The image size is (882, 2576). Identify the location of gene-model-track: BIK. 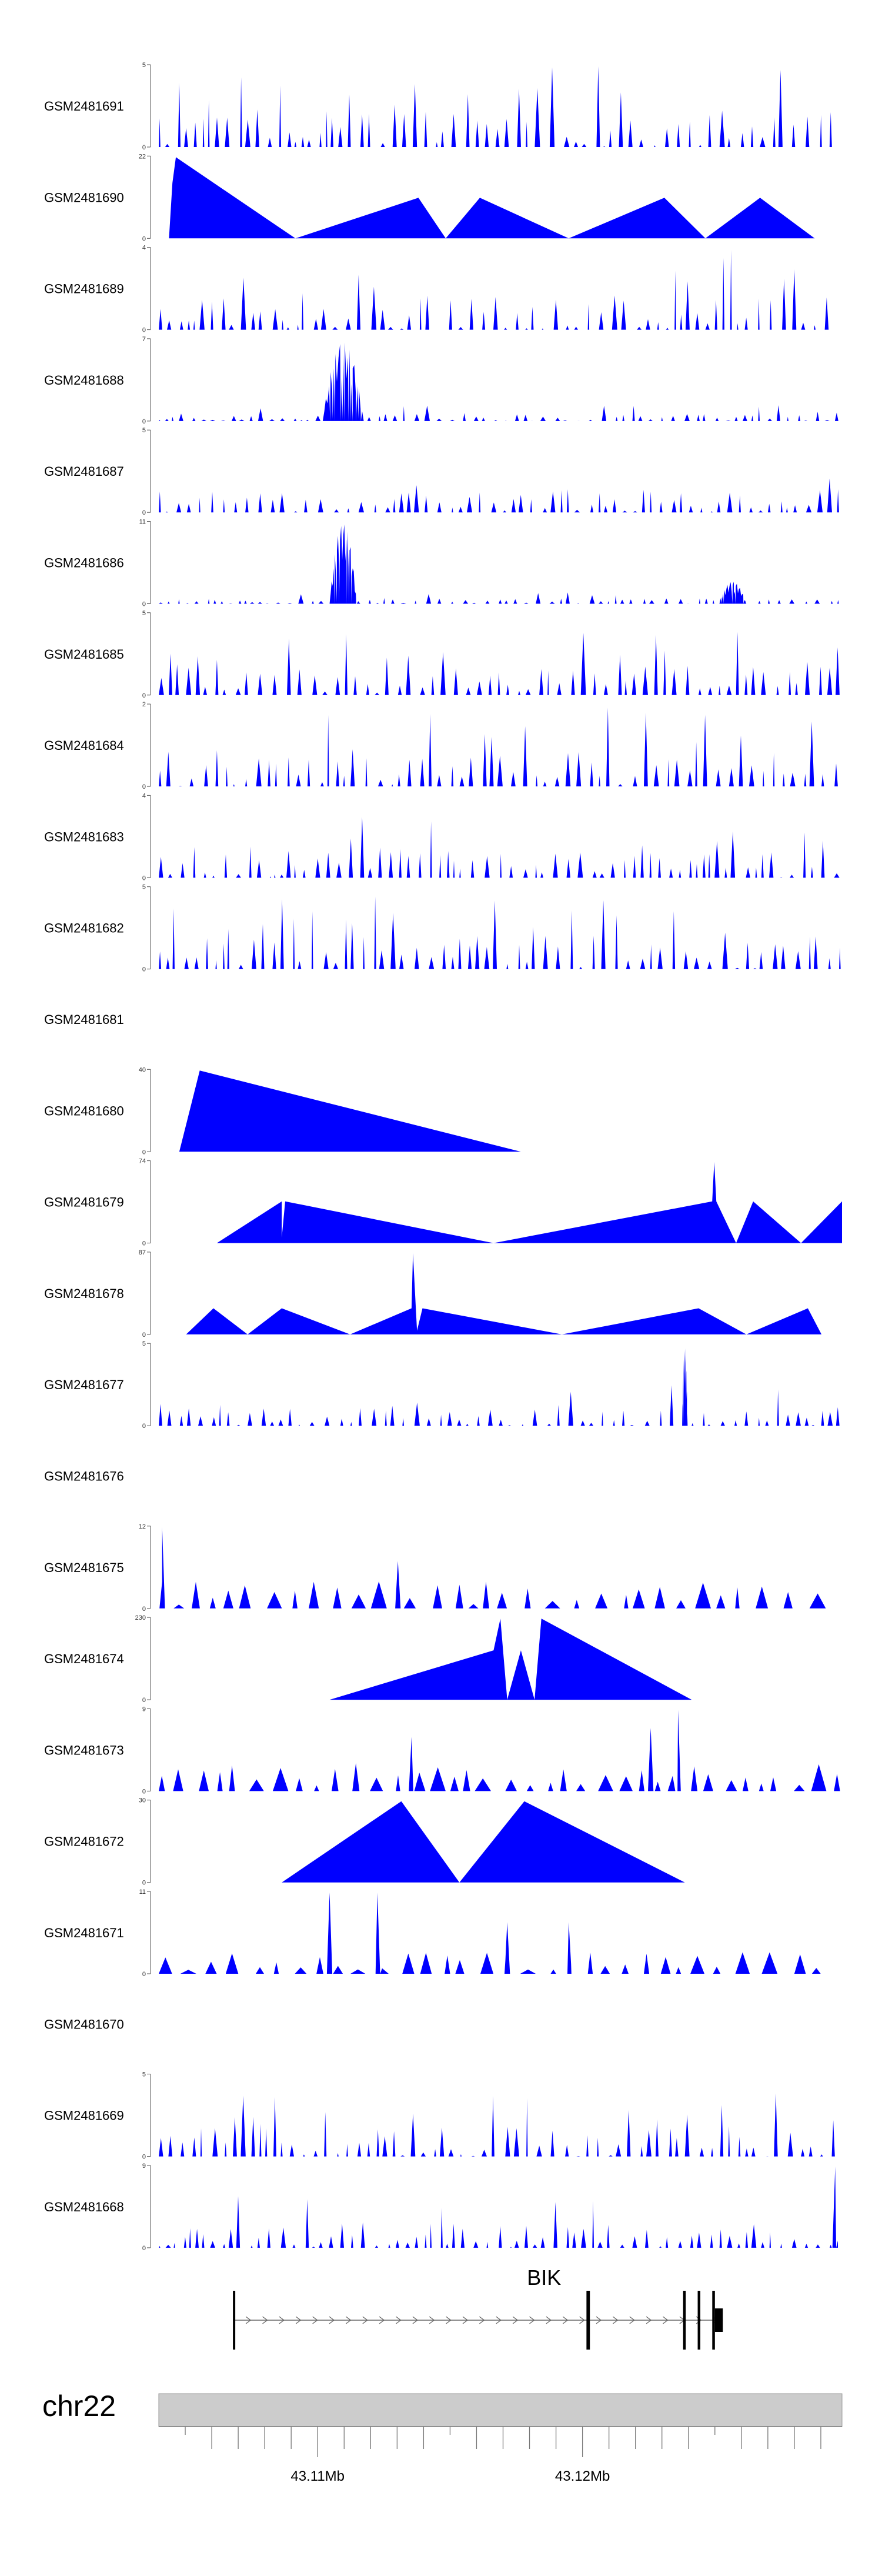
(478, 2307).